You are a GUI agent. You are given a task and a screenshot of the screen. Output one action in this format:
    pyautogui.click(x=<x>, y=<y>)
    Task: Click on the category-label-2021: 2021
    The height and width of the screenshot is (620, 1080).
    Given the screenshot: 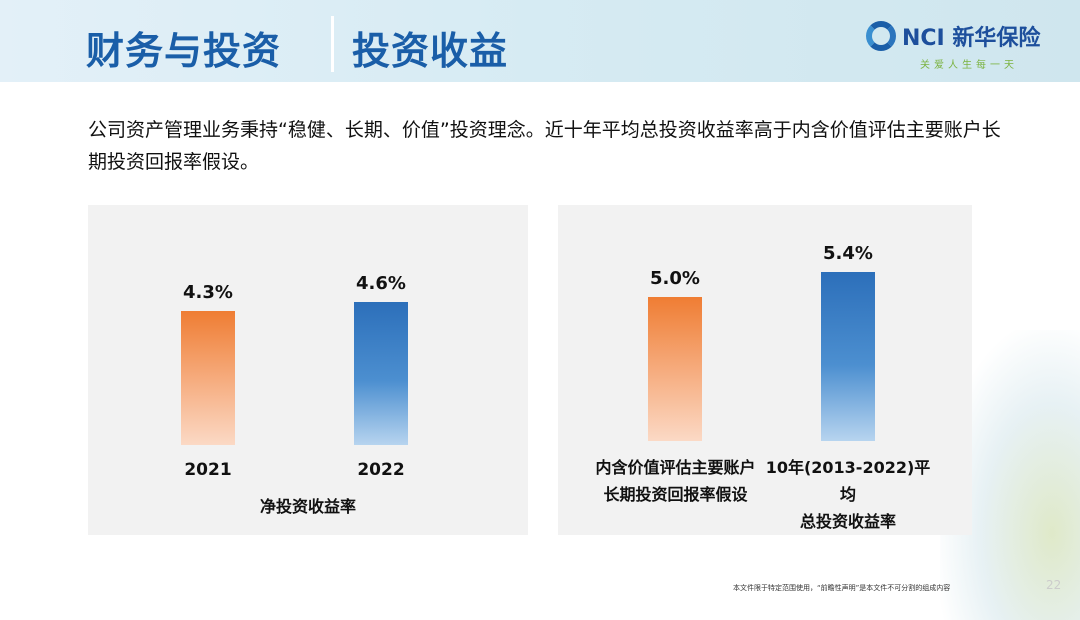 What is the action you would take?
    pyautogui.click(x=208, y=470)
    